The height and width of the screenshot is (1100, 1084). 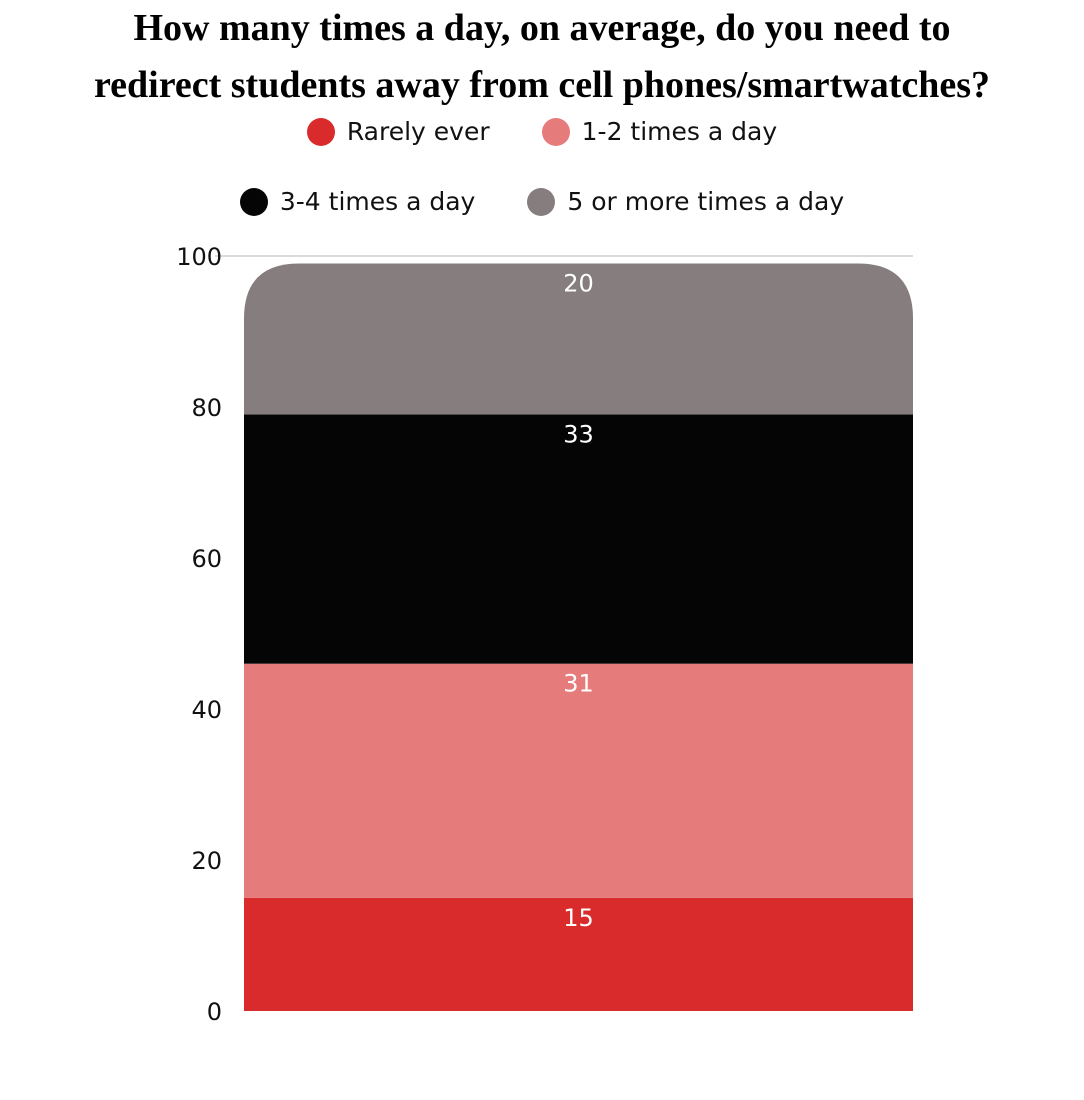 I want to click on legend-item-1-2-times: 1-2 times a day, so click(x=659, y=131).